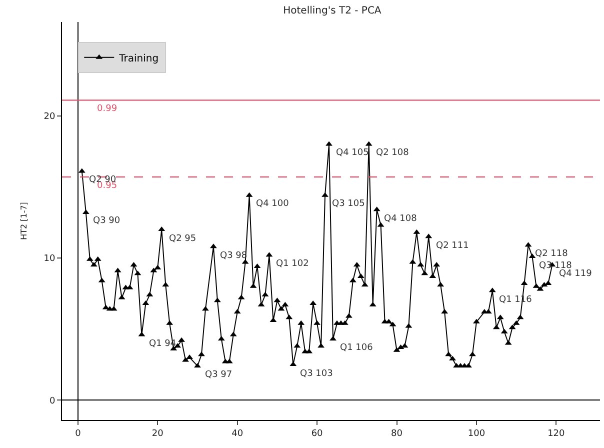 Image resolution: width=604 pixels, height=448 pixels. I want to click on x-tick-label: 0, so click(78, 433).